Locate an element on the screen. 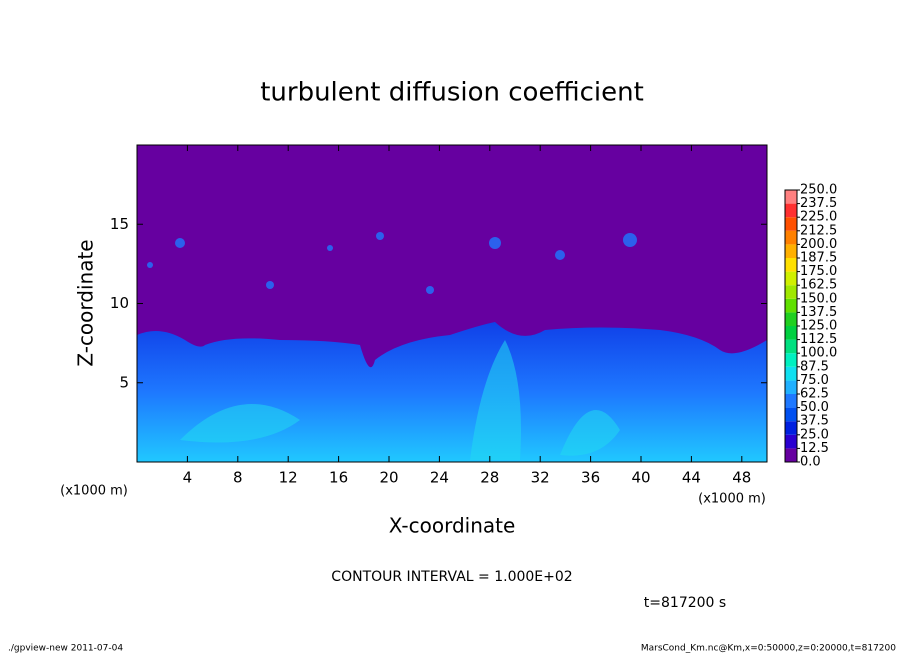 The height and width of the screenshot is (654, 904). x-tick-label: 40 is located at coordinates (640, 478).